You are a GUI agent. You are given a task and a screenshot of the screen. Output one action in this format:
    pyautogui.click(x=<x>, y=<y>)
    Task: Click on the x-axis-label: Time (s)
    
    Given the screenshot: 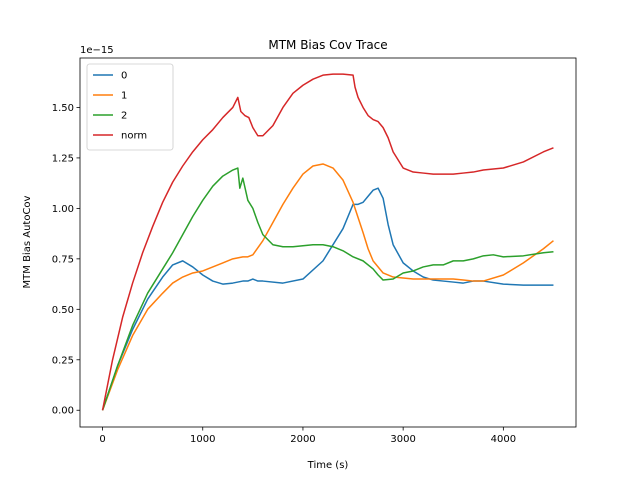 What is the action you would take?
    pyautogui.click(x=328, y=465)
    